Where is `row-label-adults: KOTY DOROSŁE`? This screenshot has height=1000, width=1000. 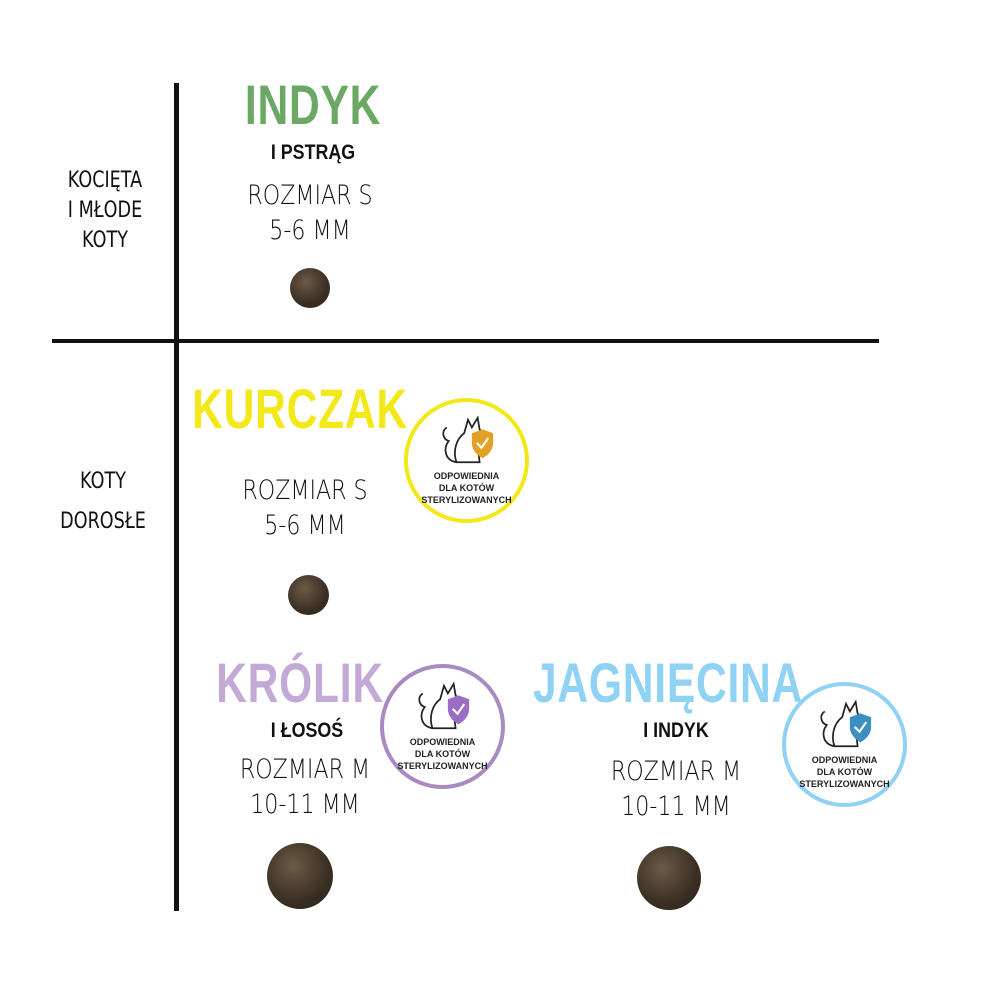 row-label-adults: KOTY DOROSŁE is located at coordinates (103, 502).